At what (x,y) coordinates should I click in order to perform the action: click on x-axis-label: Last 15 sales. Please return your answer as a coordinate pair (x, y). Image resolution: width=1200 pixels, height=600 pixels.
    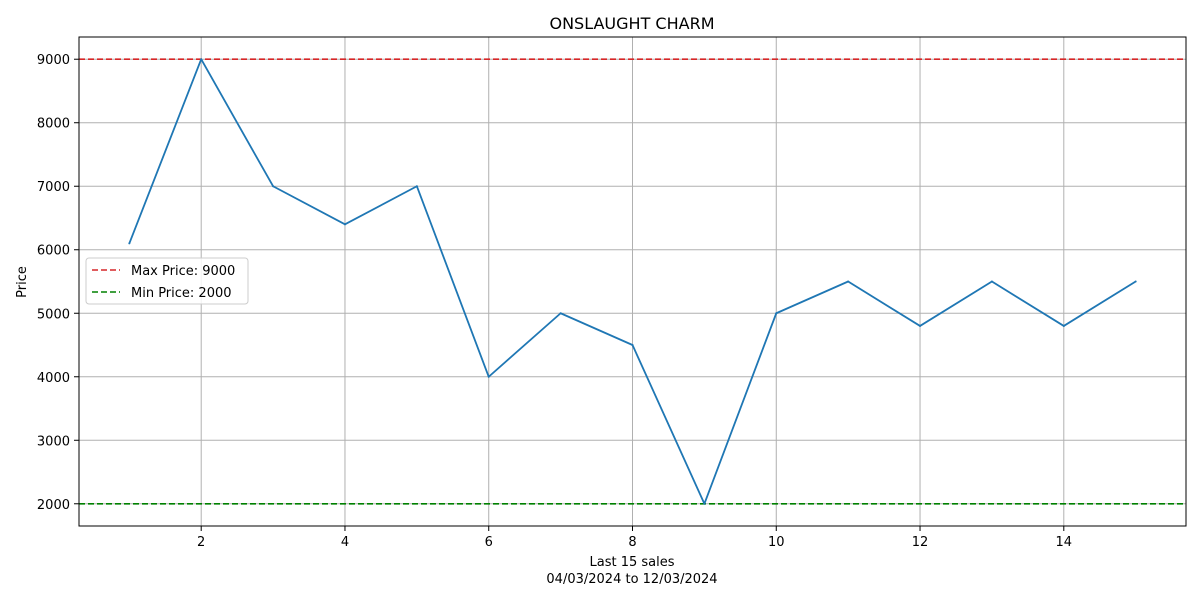
    Looking at the image, I should click on (631, 562).